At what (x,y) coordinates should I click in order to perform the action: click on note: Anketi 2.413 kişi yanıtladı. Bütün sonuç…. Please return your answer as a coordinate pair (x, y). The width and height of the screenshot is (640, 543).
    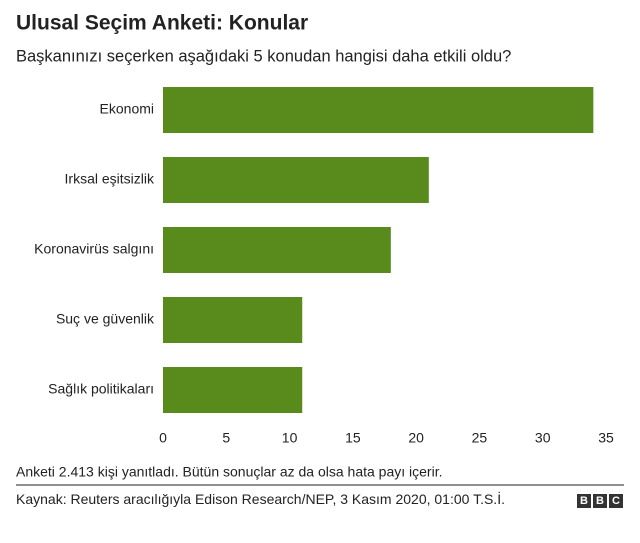
    Looking at the image, I should click on (229, 472).